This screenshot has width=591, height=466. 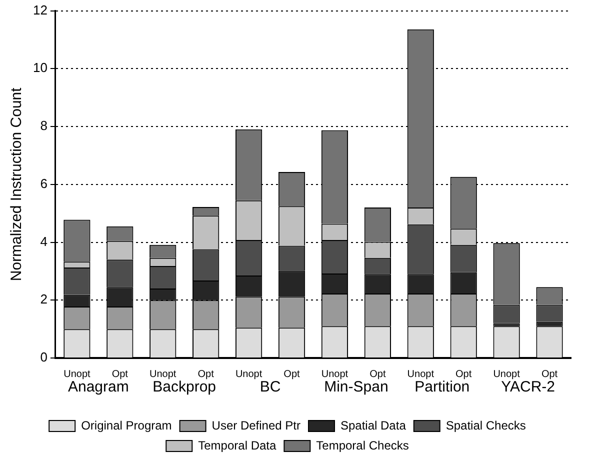 I want to click on legend-label: Temporal Data, so click(x=237, y=445).